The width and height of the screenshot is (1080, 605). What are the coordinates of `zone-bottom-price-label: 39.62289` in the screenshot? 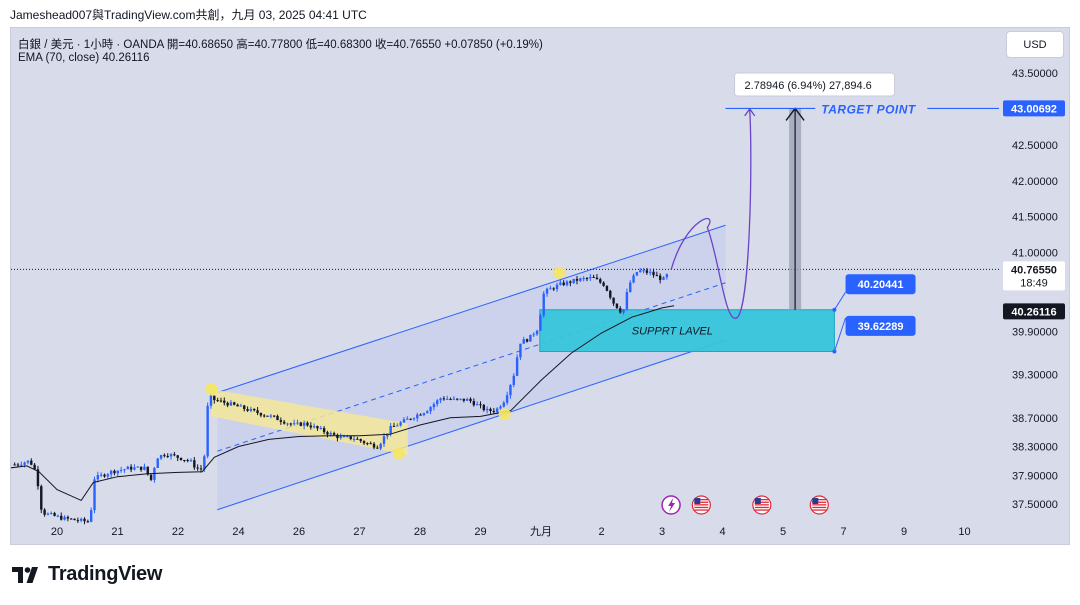 It's located at (881, 327).